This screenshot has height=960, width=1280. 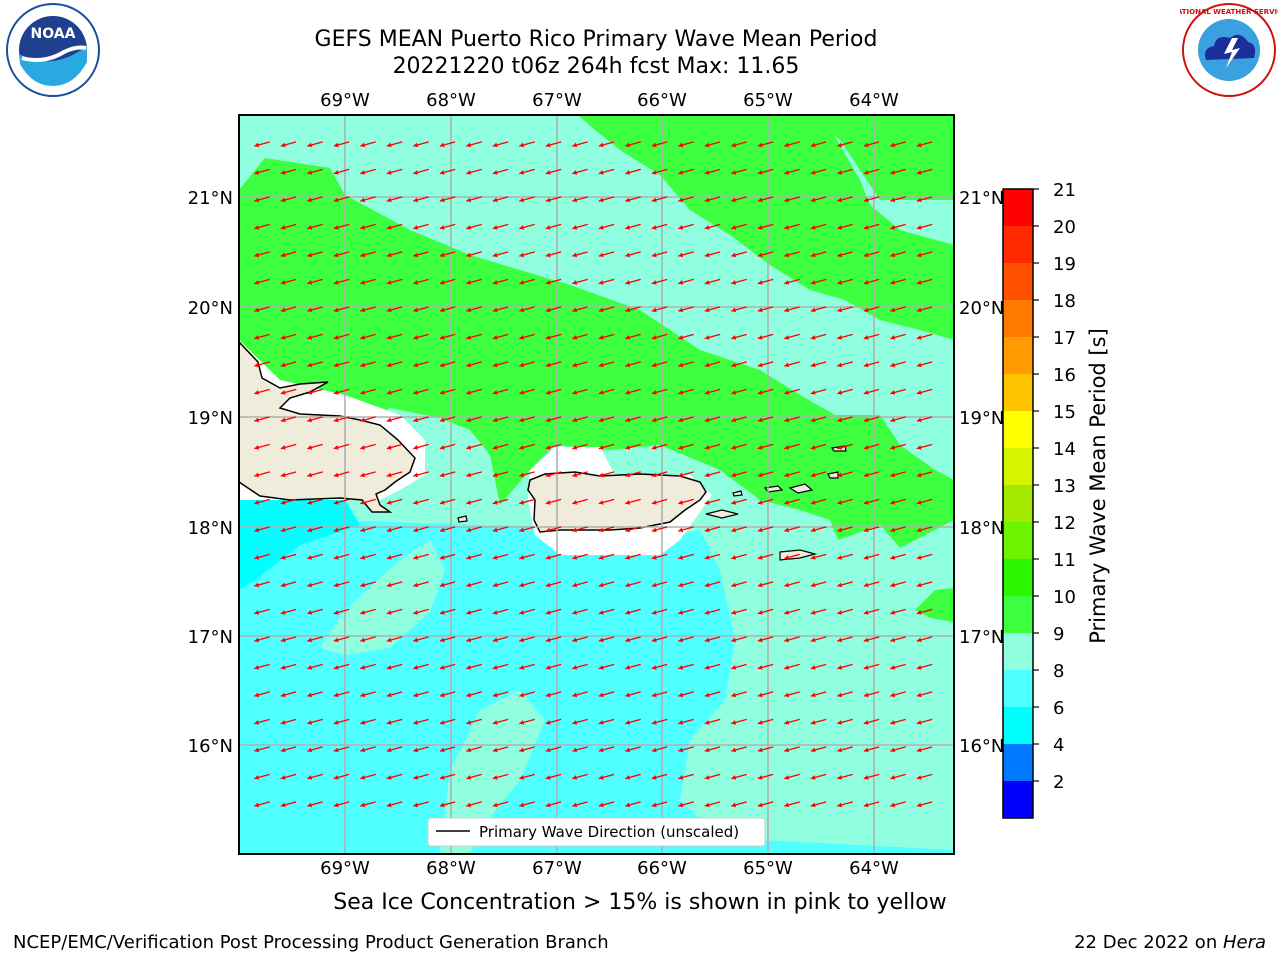 I want to click on noaa-logo-text: NOAA, so click(x=53, y=34).